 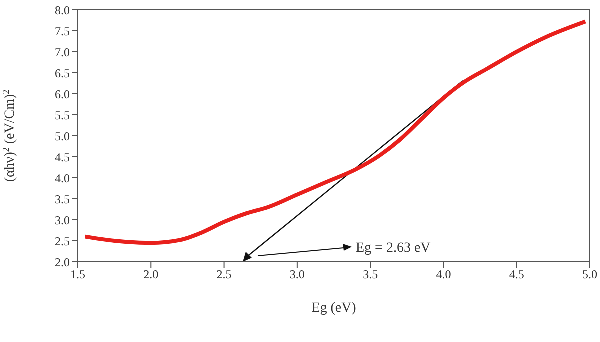 What do you see at coordinates (370, 275) in the screenshot?
I see `x-tick-label: 3.5` at bounding box center [370, 275].